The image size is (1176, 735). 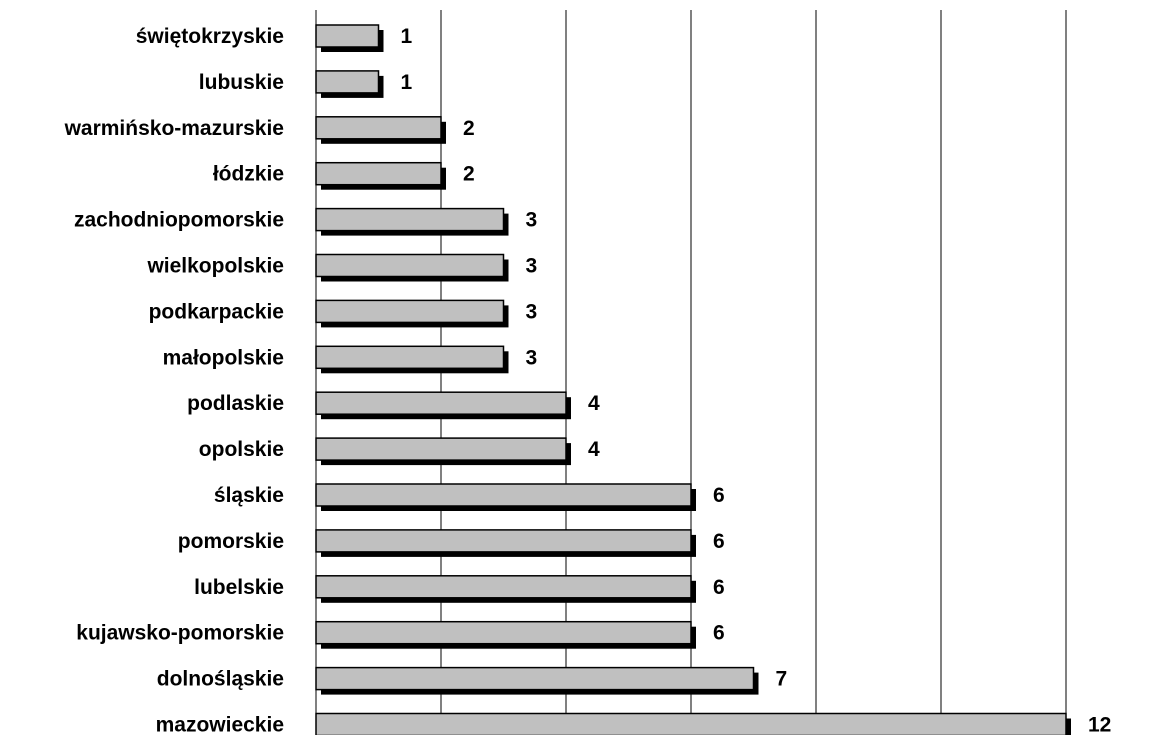 What do you see at coordinates (210, 36) in the screenshot?
I see `category-label: świętokrzyskie` at bounding box center [210, 36].